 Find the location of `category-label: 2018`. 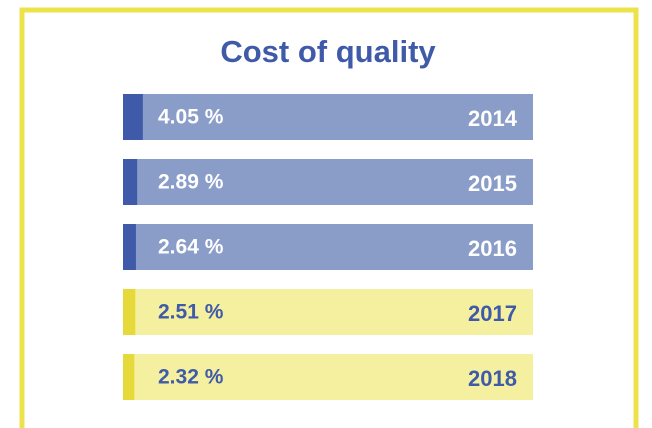

category-label: 2018 is located at coordinates (492, 378).